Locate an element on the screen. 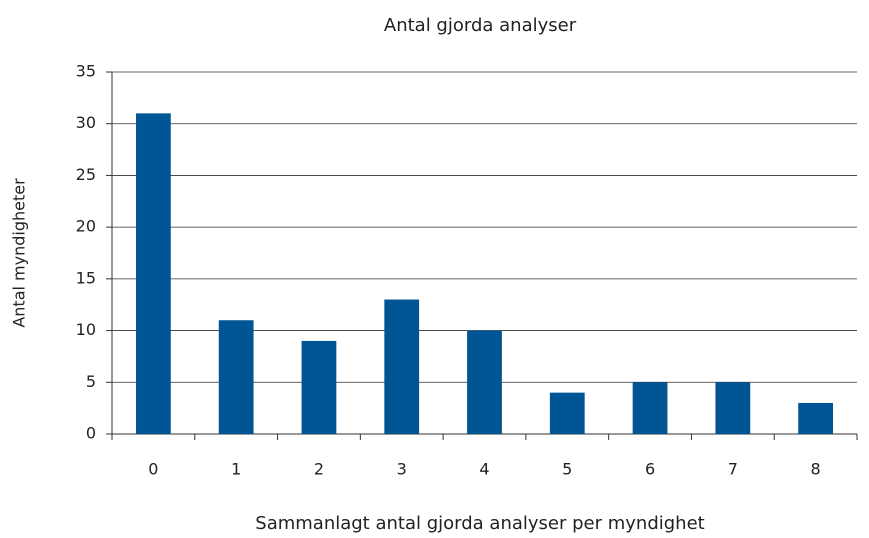 This screenshot has width=869, height=538. y-tick-label: 35 is located at coordinates (86, 71).